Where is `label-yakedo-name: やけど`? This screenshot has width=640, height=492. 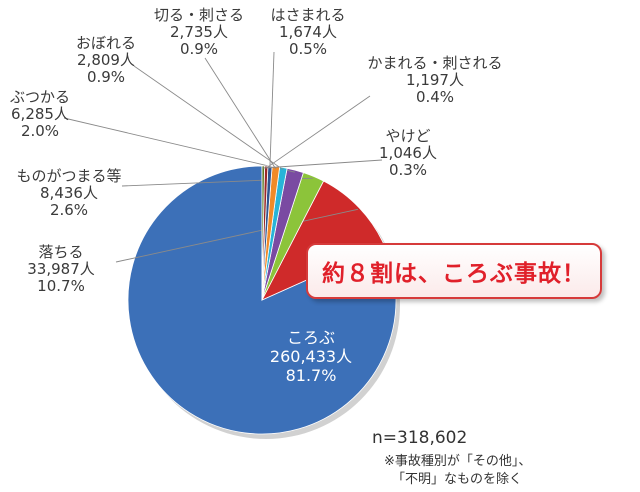
label-yakedo-name: やけど is located at coordinates (408, 136).